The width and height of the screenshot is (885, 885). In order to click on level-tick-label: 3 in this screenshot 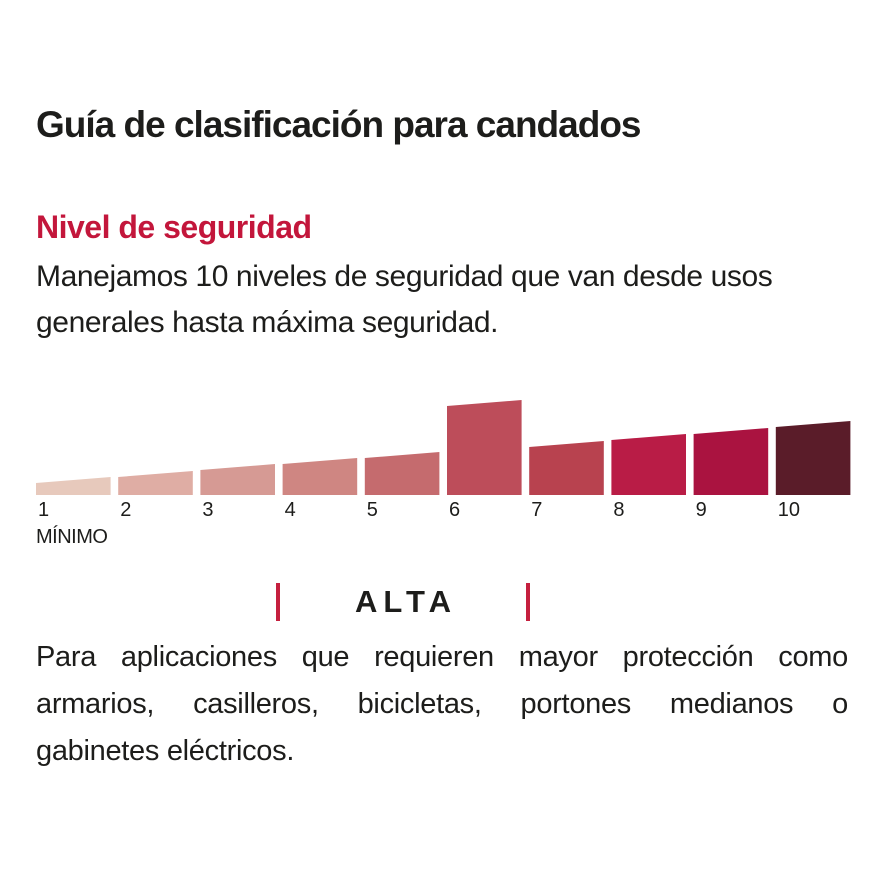, I will do `click(207, 510)`.